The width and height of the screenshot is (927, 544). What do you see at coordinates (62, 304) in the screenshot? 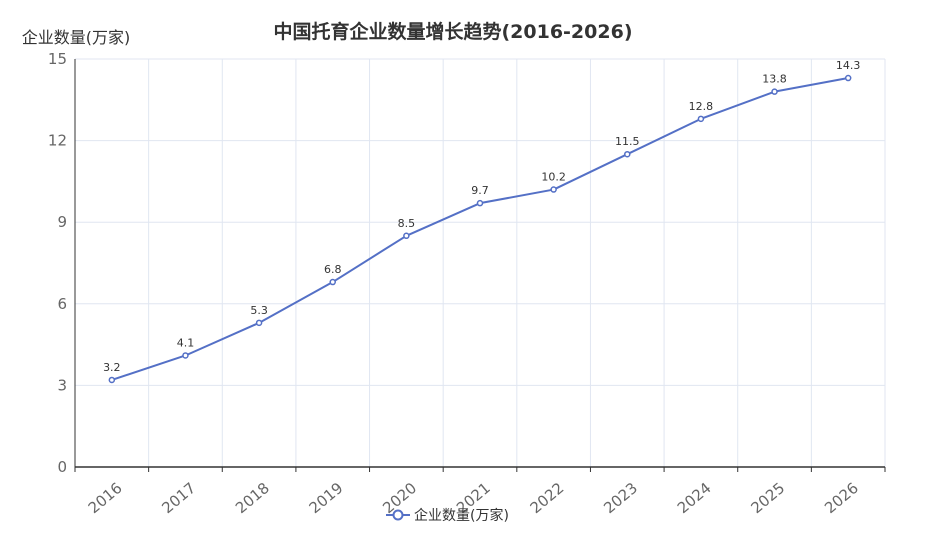
I see `y-tick-label: 6` at bounding box center [62, 304].